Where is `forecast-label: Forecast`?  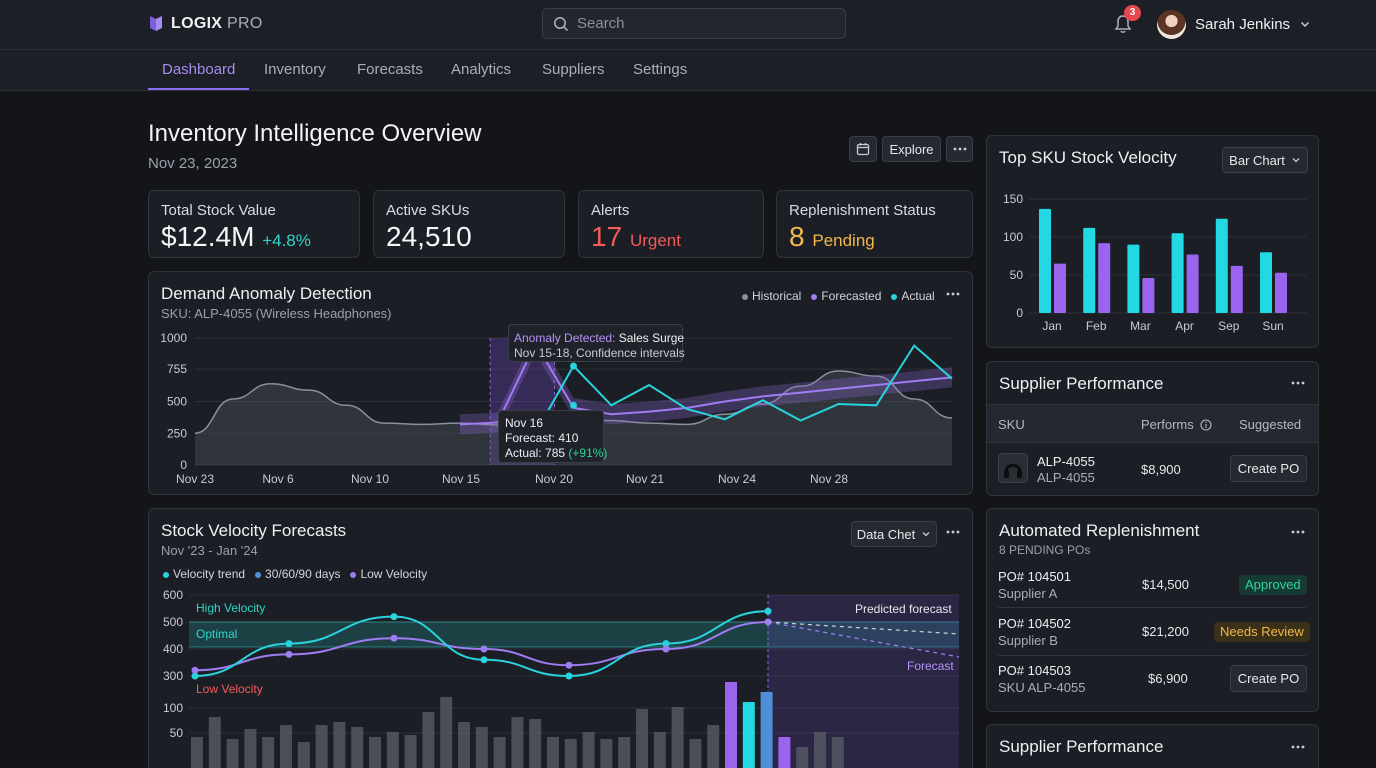
forecast-label: Forecast is located at coordinates (930, 666).